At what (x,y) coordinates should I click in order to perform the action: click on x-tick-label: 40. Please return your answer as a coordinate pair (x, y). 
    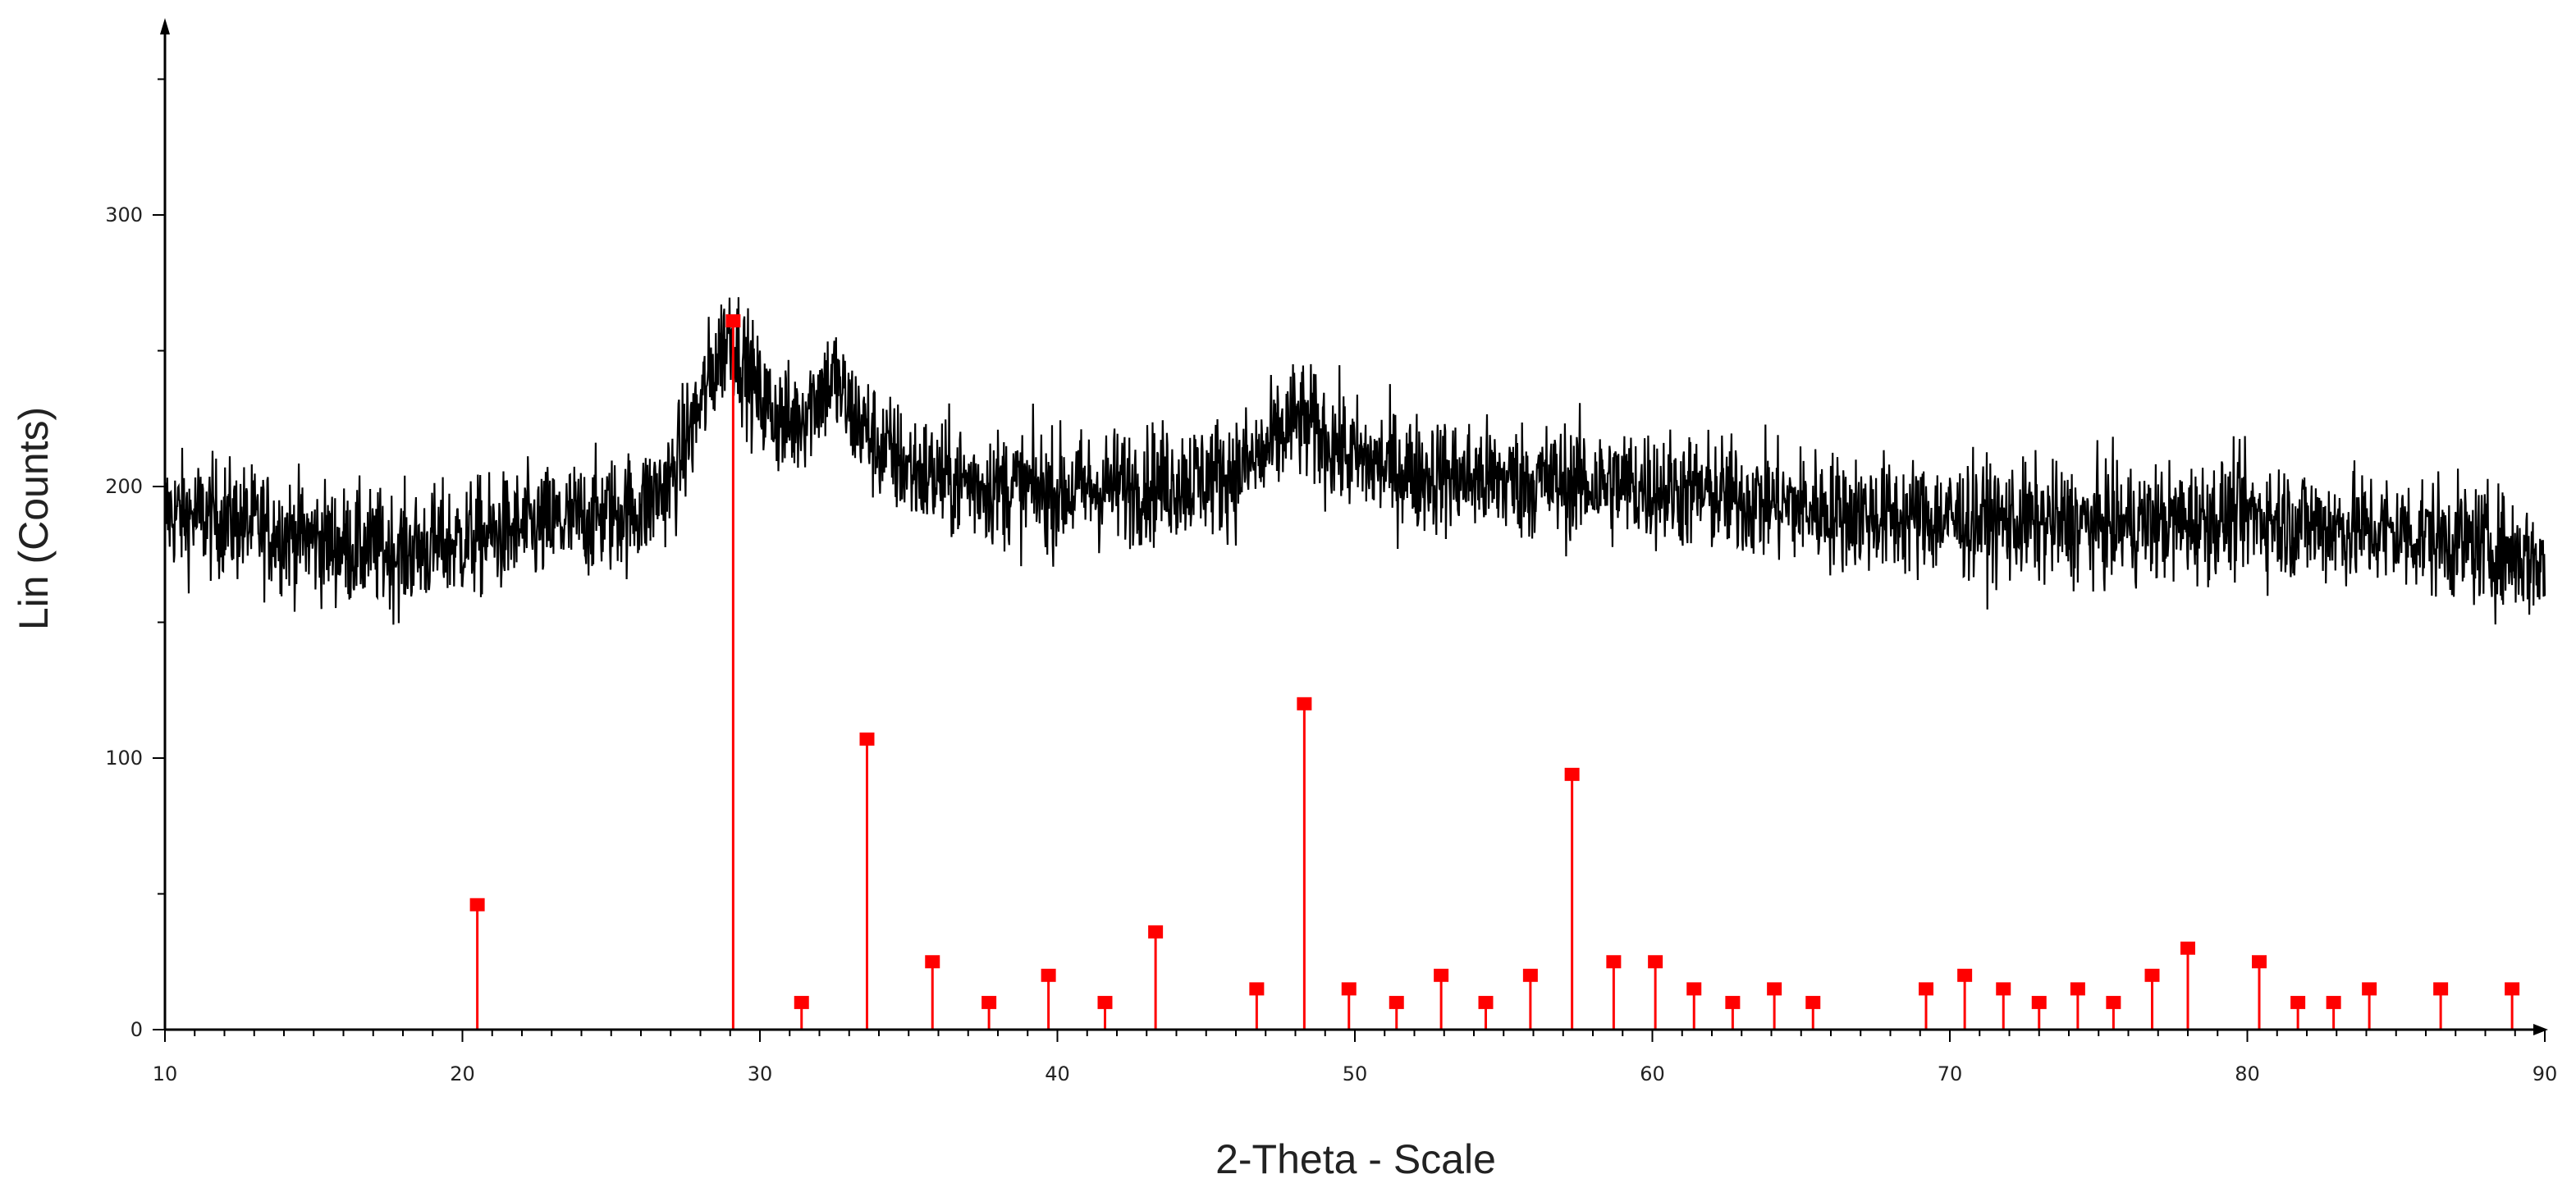
    Looking at the image, I should click on (1057, 1073).